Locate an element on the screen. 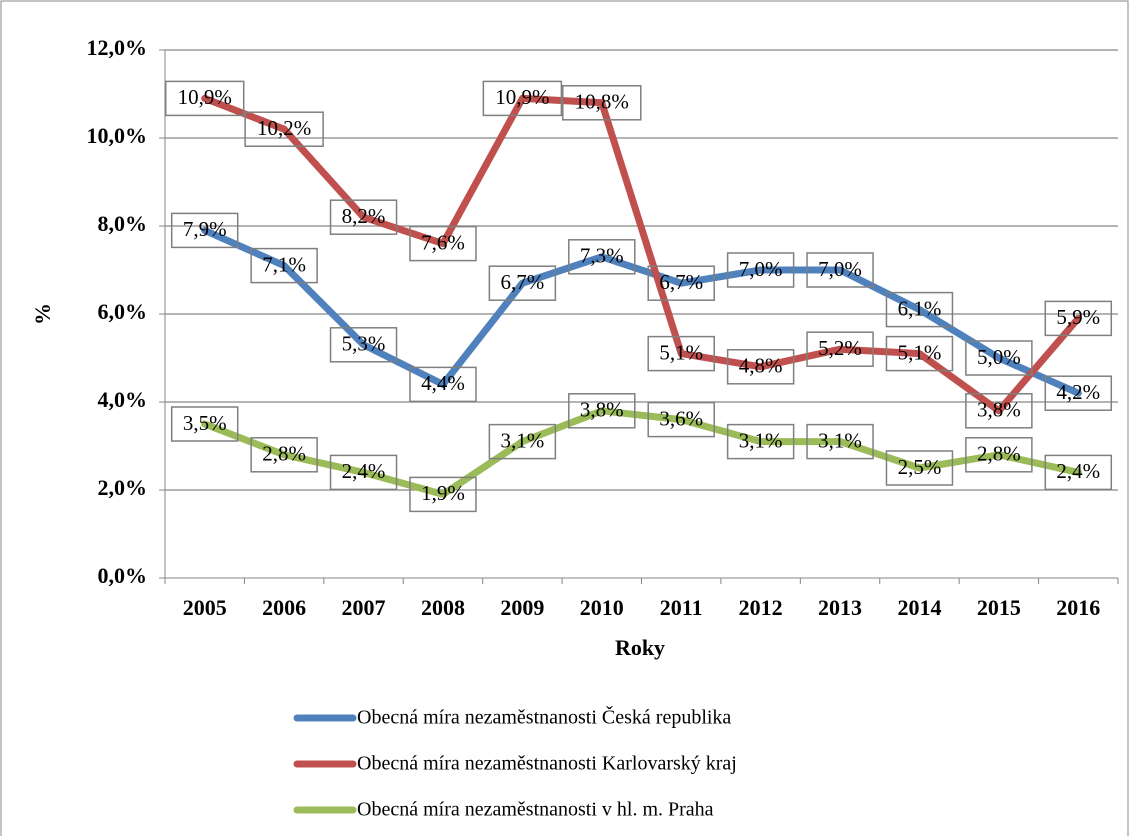 The width and height of the screenshot is (1130, 836). y-tick-label: 4,0% is located at coordinates (123, 399).